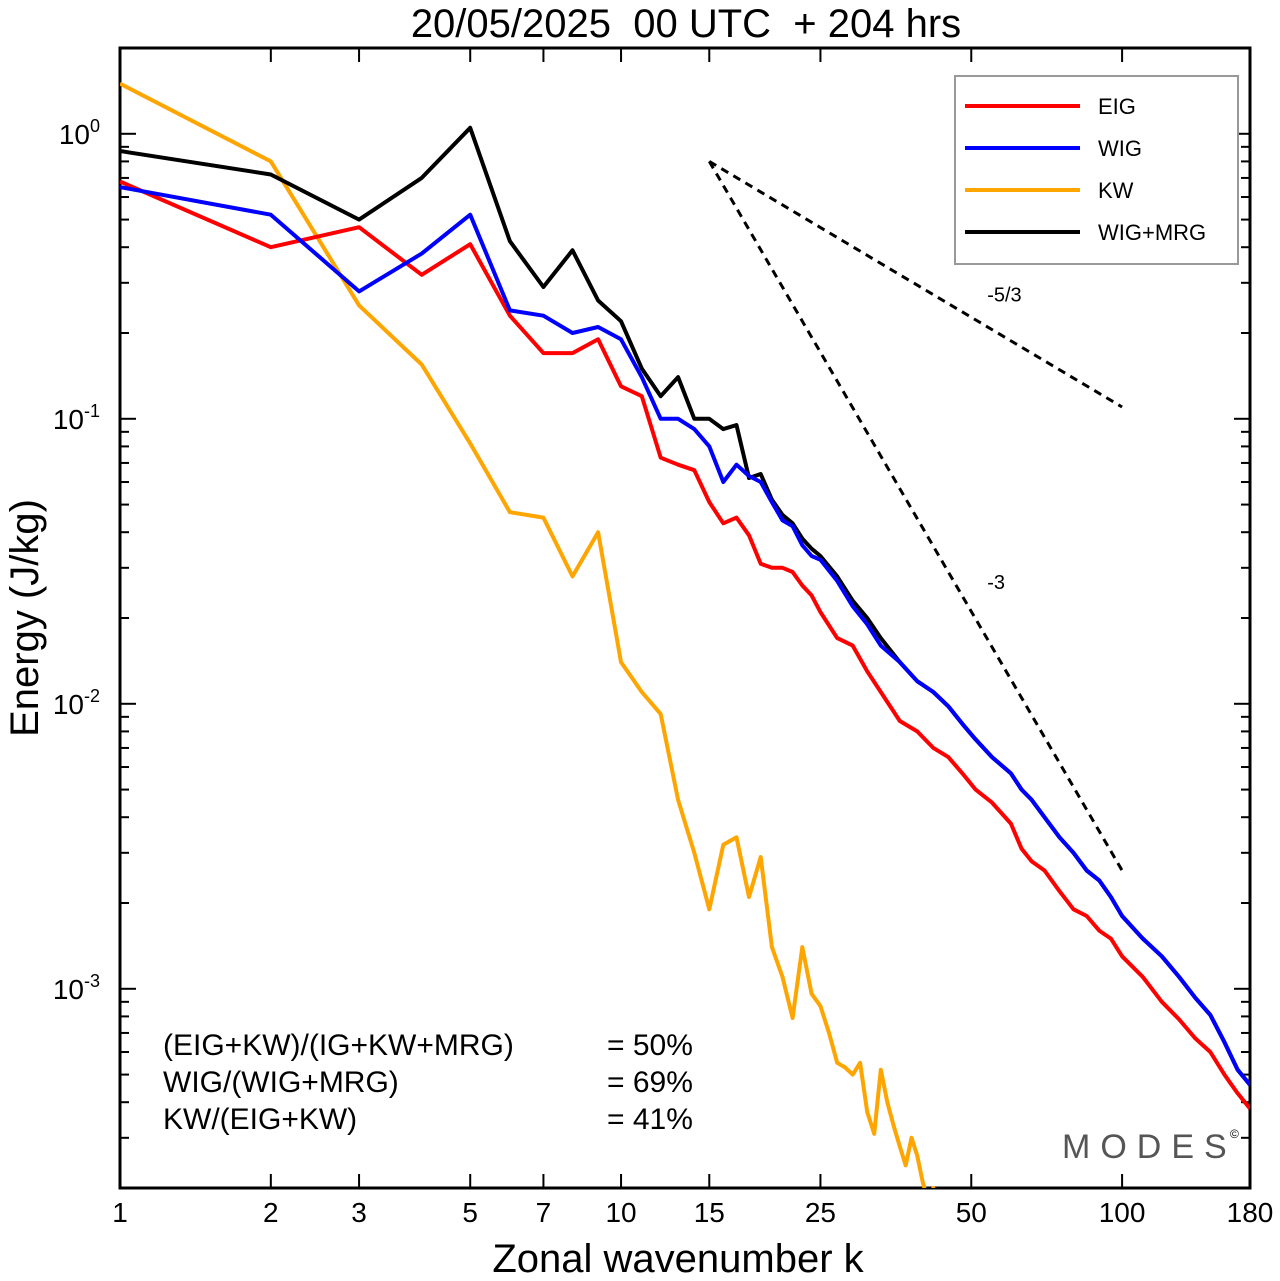 The image size is (1280, 1281). I want to click on x-tick-label: 2, so click(271, 1212).